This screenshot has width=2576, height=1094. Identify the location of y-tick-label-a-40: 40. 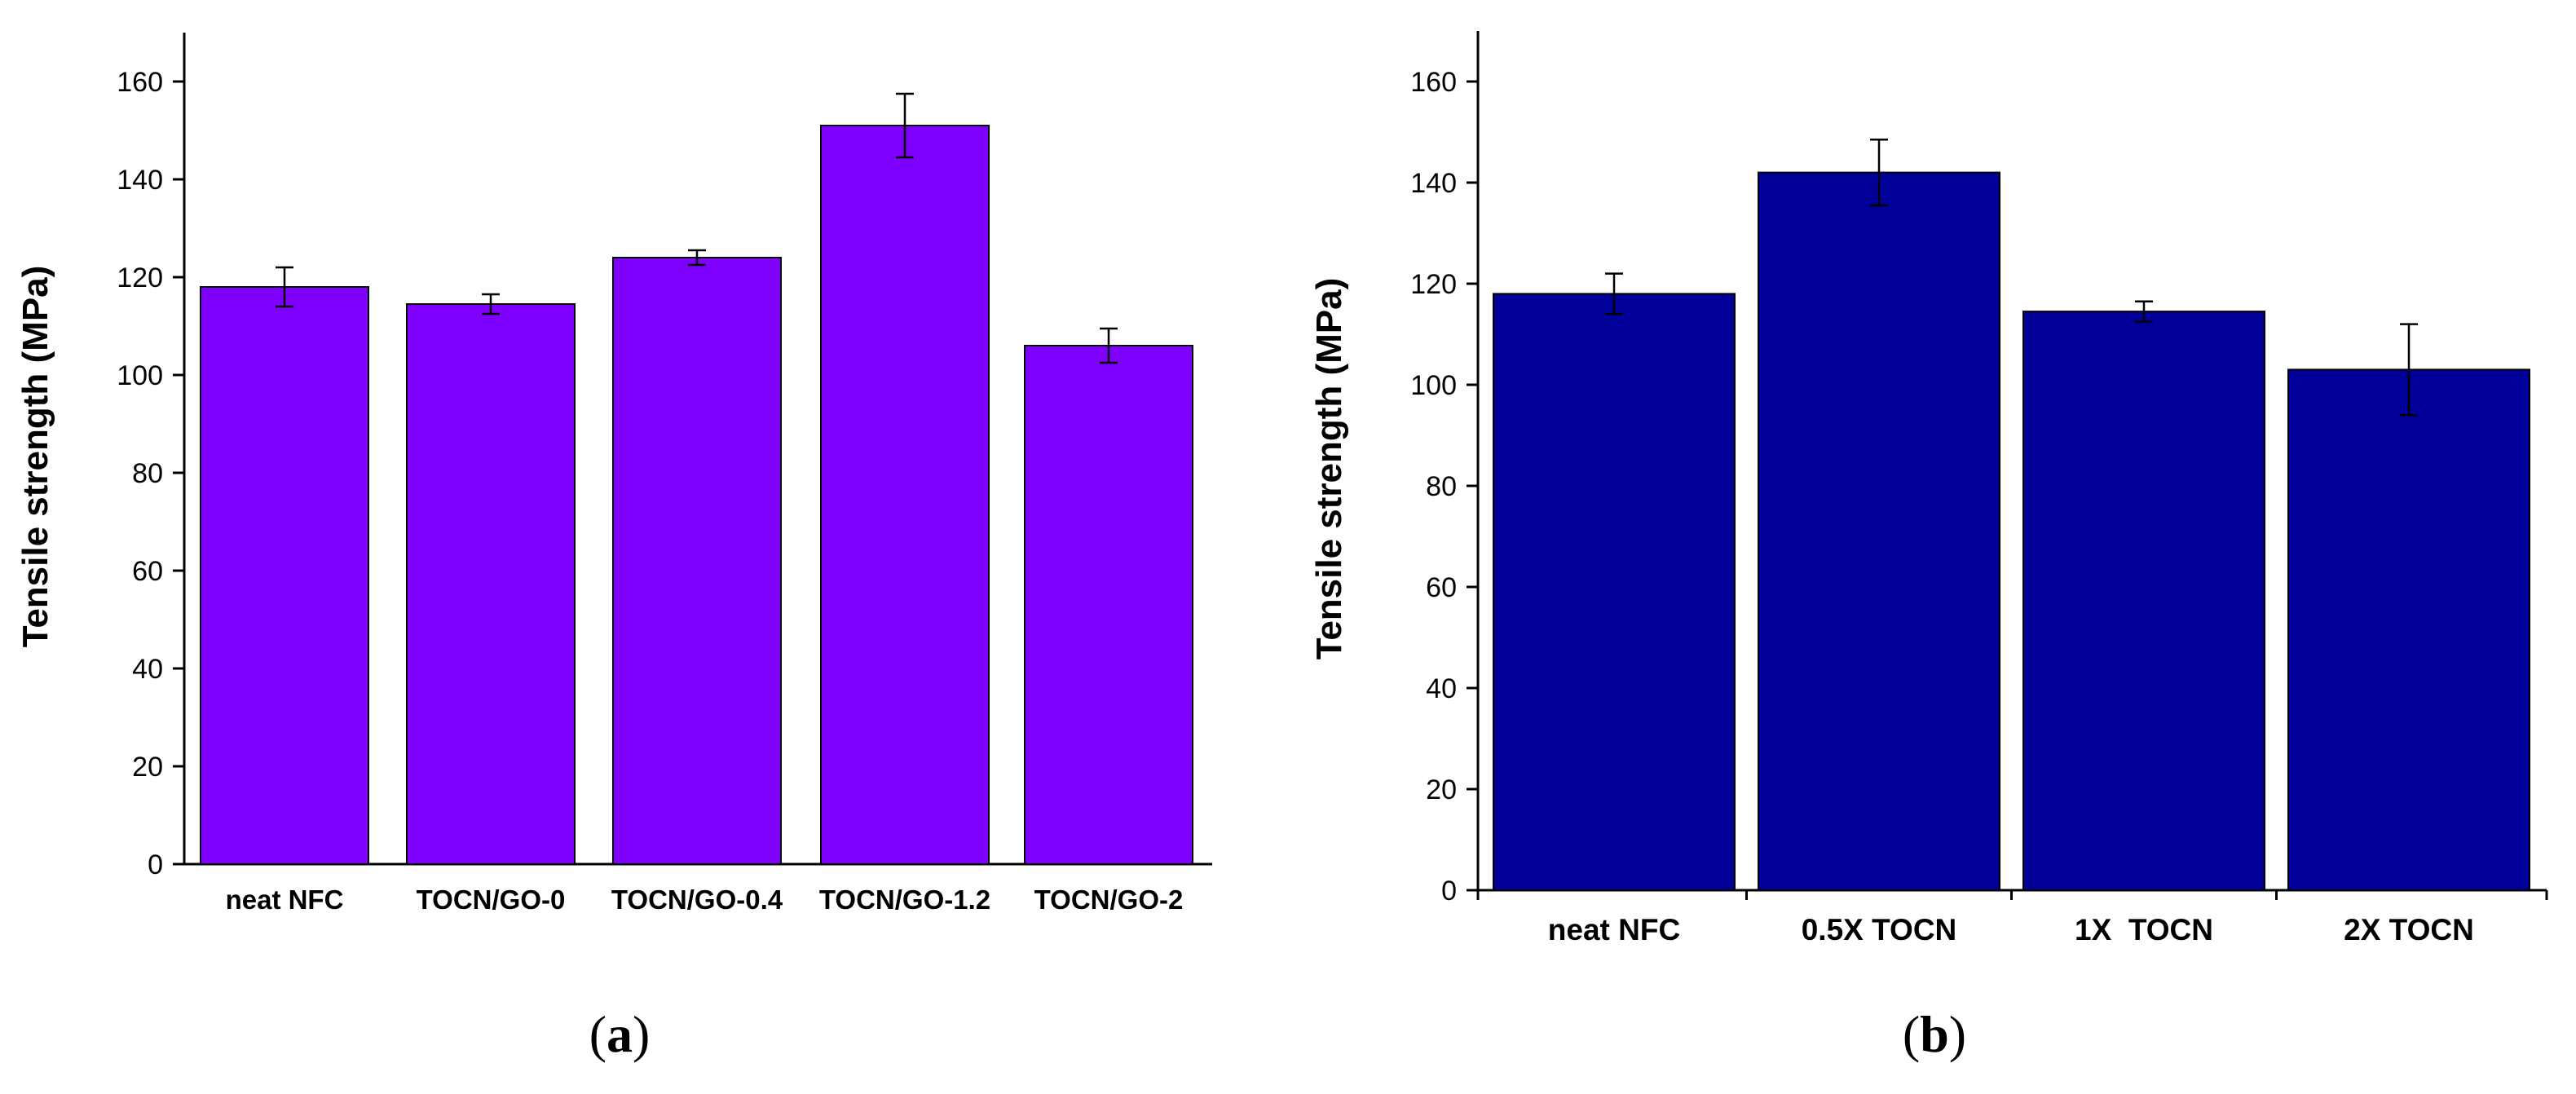
(147, 670).